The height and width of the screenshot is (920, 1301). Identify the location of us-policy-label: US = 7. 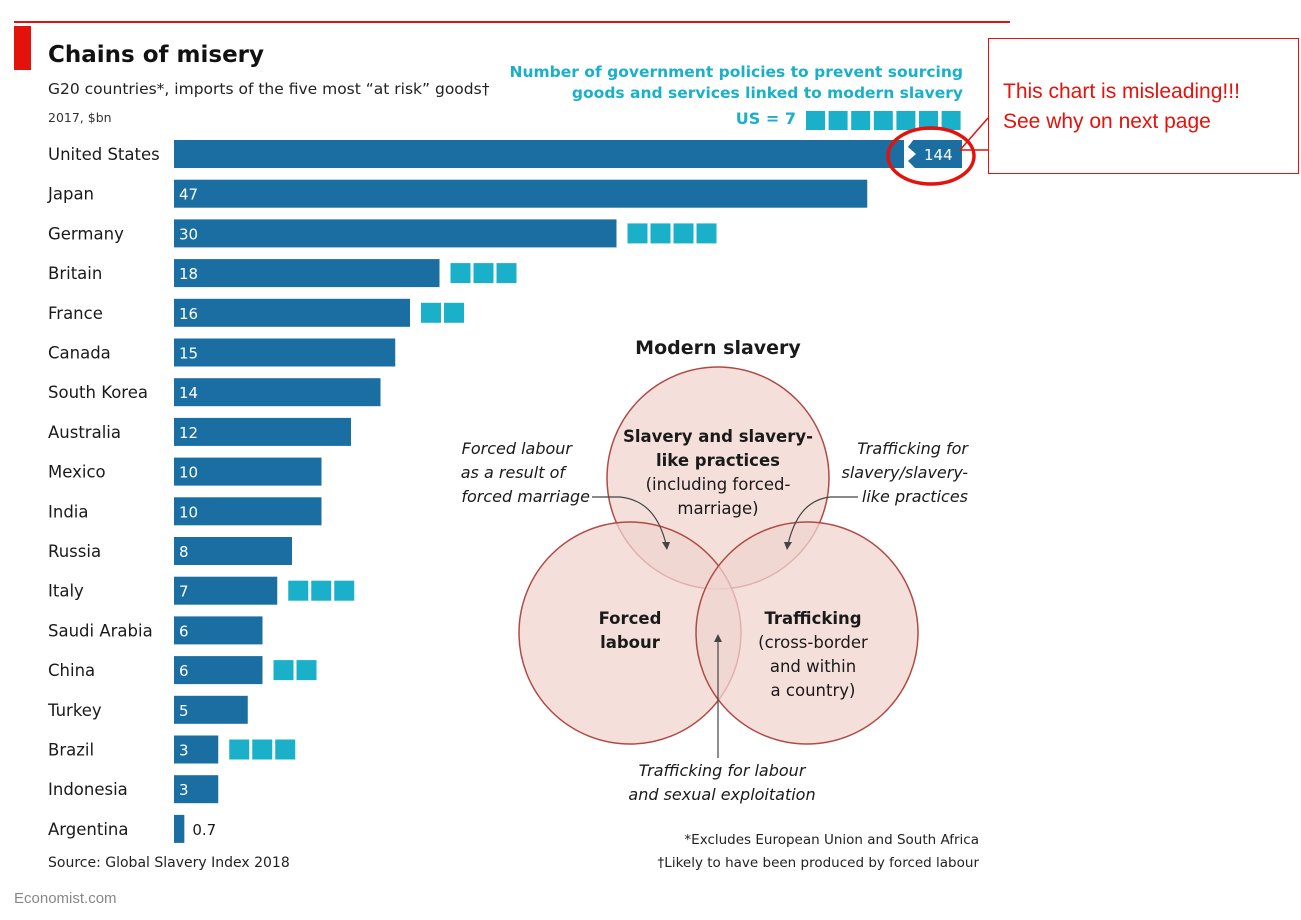
(765, 118).